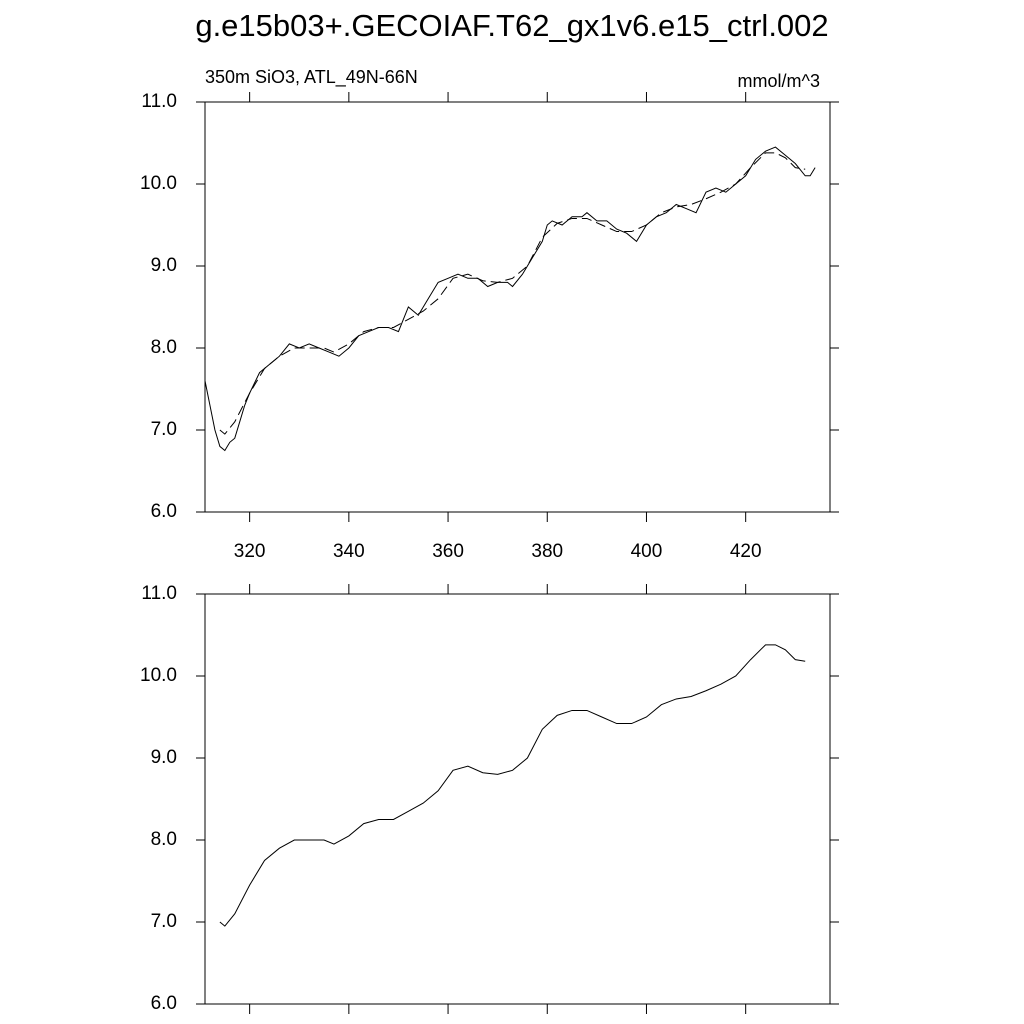 Image resolution: width=1024 pixels, height=1024 pixels. What do you see at coordinates (250, 551) in the screenshot?
I see `x-tick-label: 320` at bounding box center [250, 551].